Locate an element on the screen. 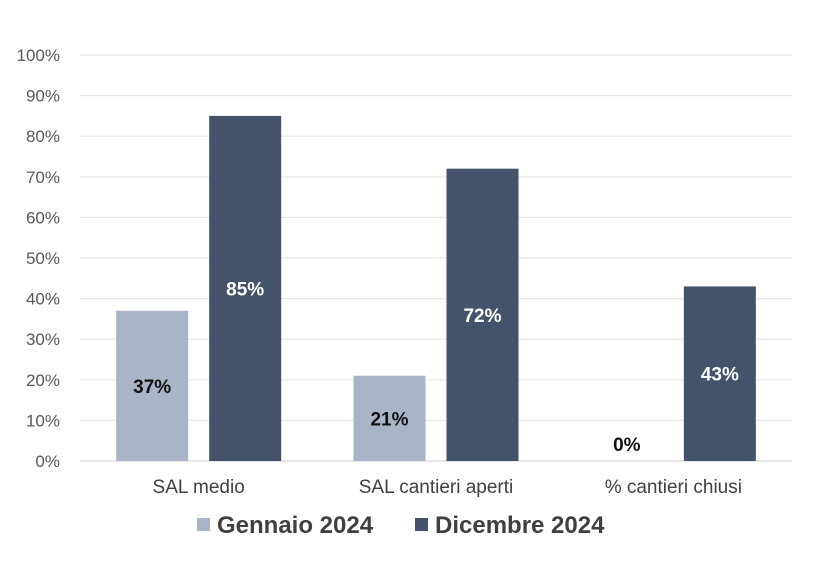 This screenshot has height=577, width=832. y-tick-label: 100% is located at coordinates (38, 55).